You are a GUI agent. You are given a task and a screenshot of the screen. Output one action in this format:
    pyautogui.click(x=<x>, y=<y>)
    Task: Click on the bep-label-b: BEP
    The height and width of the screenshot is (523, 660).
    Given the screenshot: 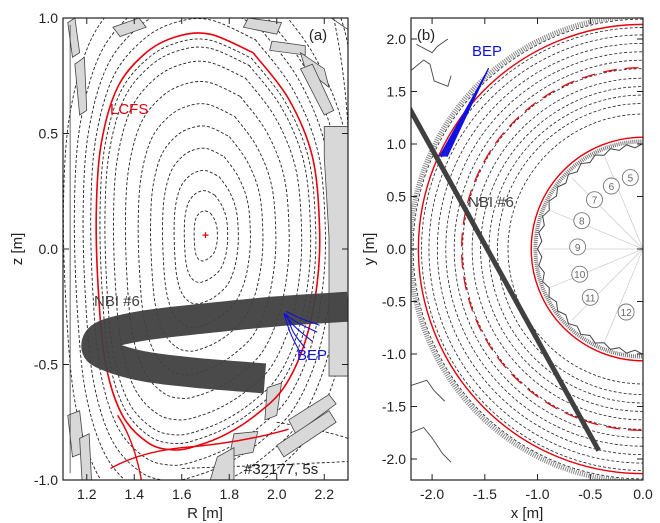 What is the action you would take?
    pyautogui.click(x=487, y=51)
    